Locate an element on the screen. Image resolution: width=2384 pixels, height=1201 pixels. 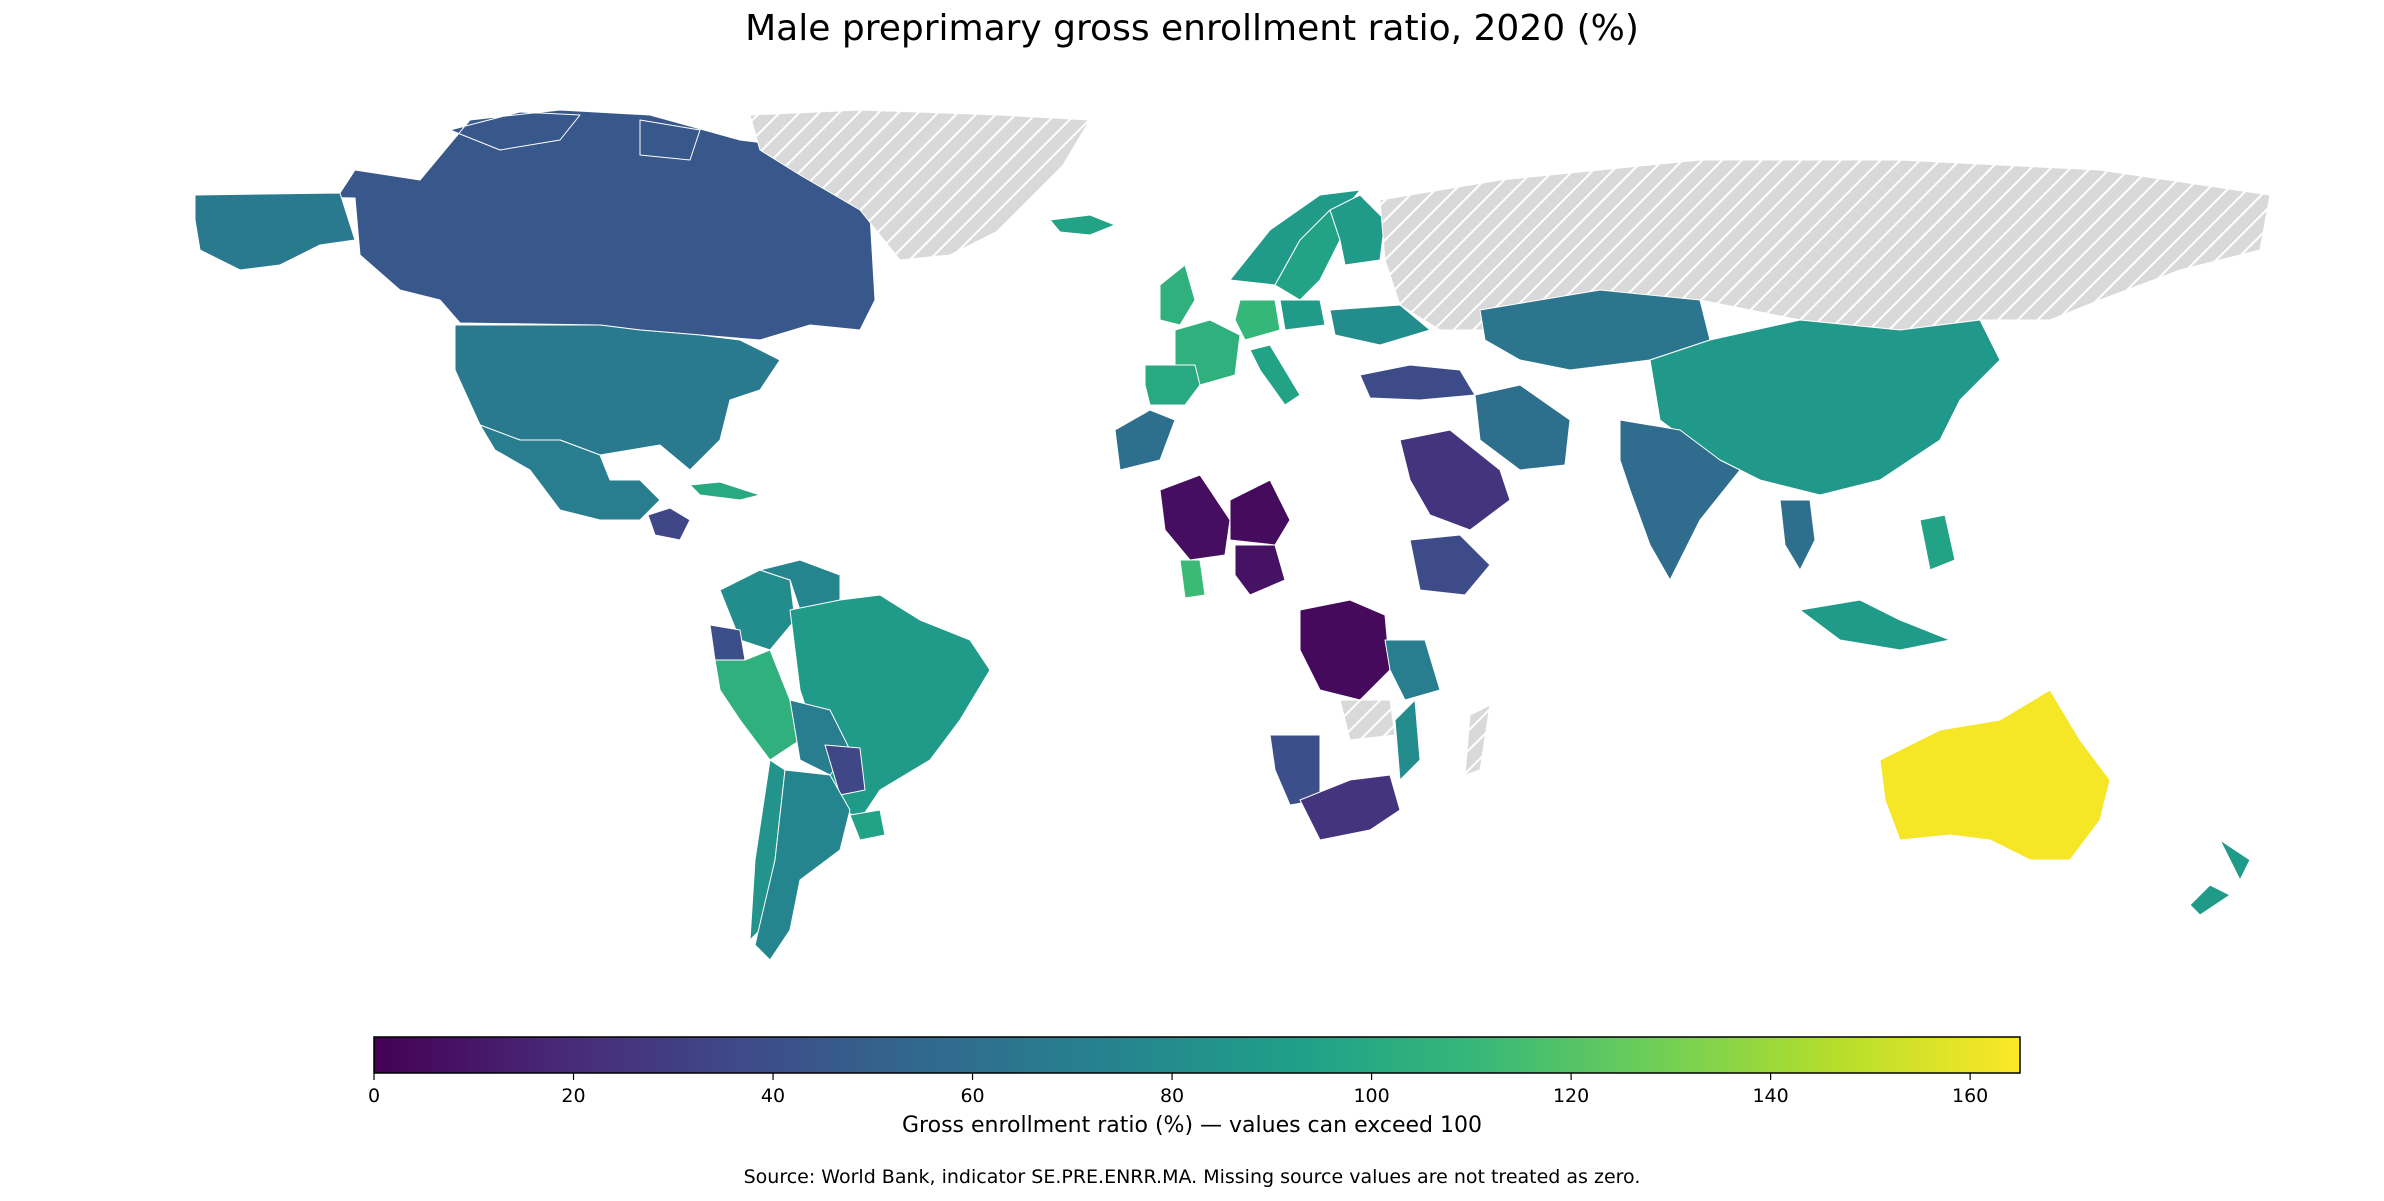
region-zambia: Zambia is located at coordinates (1367, 720).